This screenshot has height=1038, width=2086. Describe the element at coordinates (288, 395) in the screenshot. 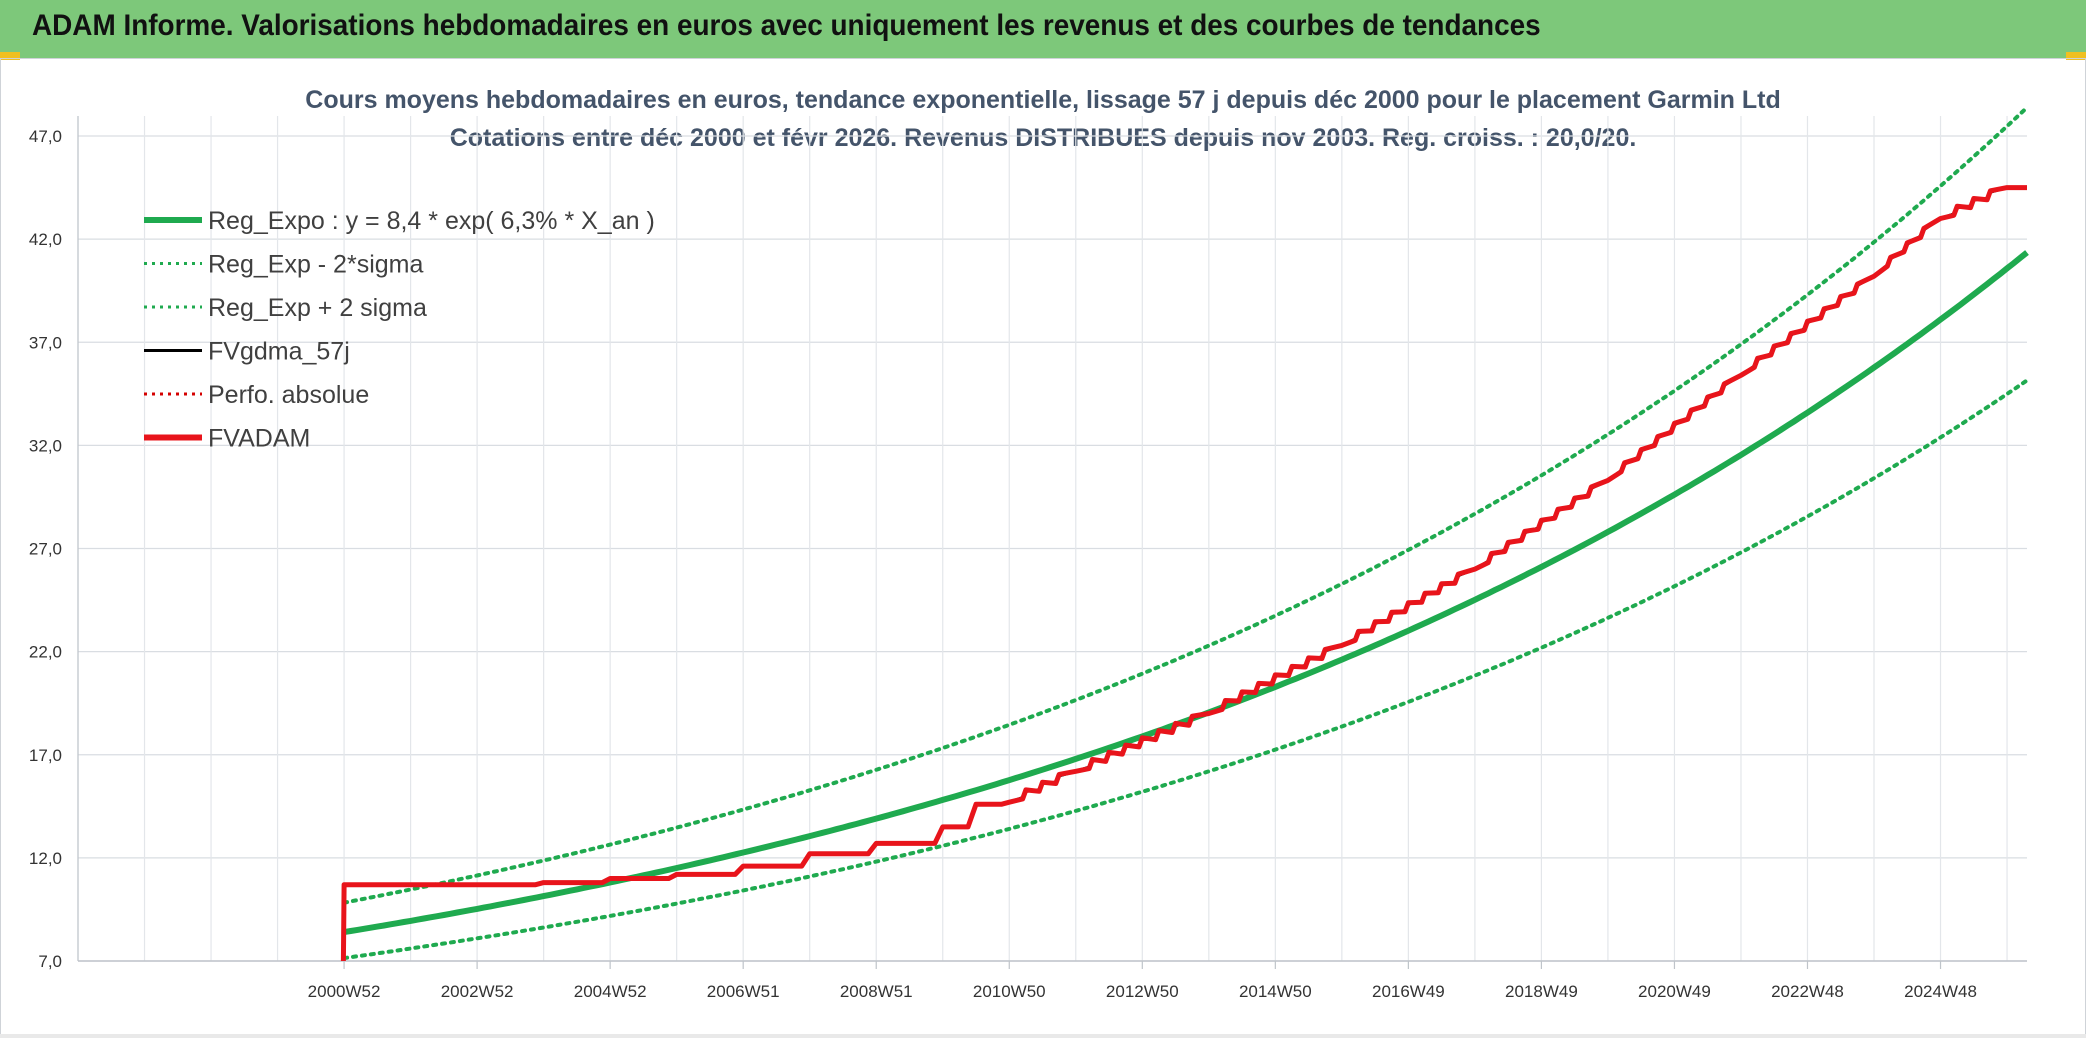

I see `legend-perfo-absolue-label: Perfo. absolue` at that location.